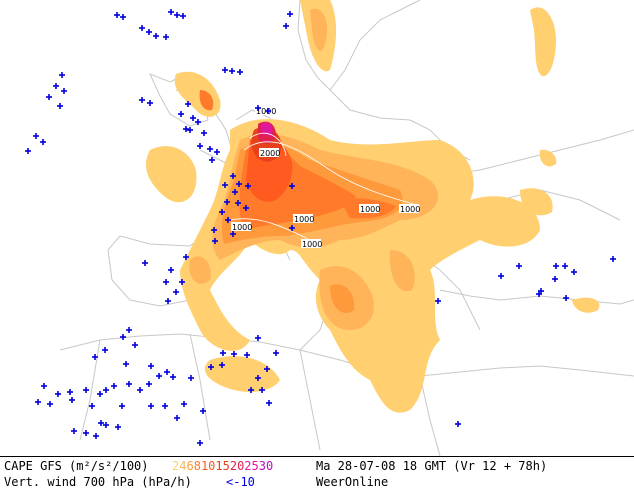 The image size is (634, 491). What do you see at coordinates (222, 466) in the screenshot?
I see `cape-color-scale: 24681015202530` at bounding box center [222, 466].